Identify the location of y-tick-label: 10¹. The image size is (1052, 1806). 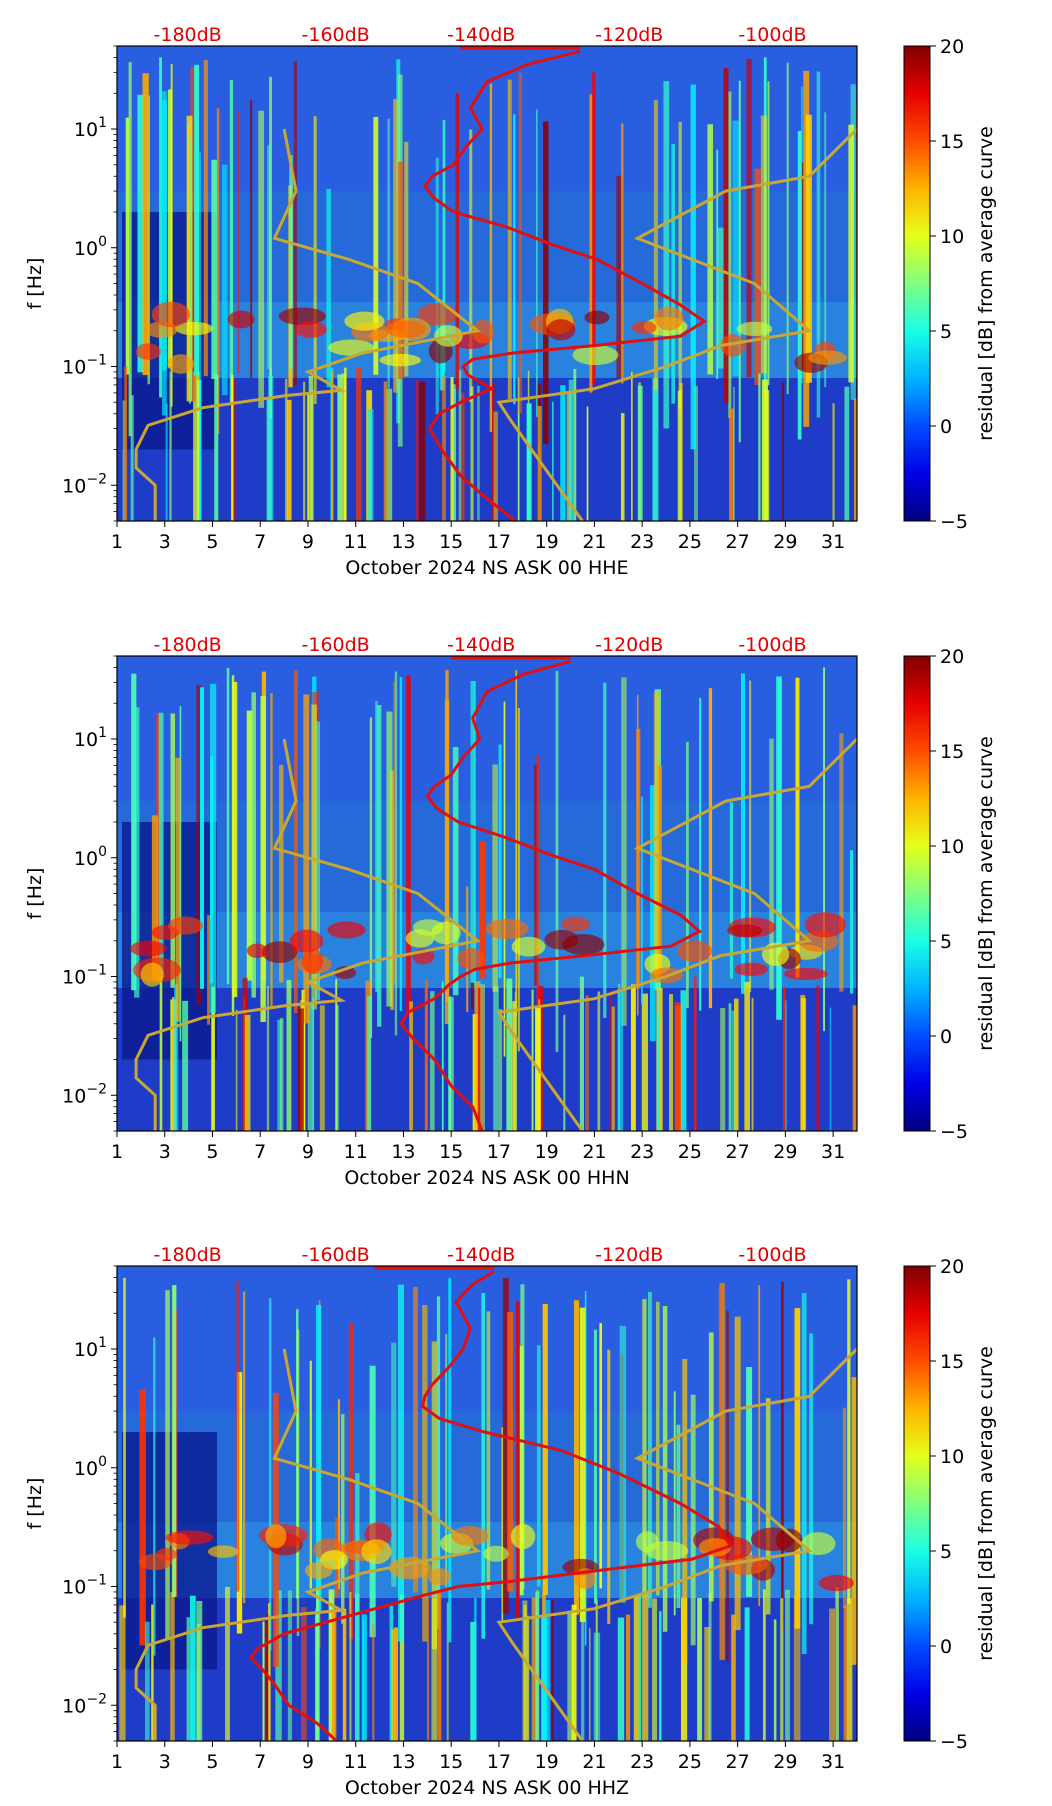
(90, 1348).